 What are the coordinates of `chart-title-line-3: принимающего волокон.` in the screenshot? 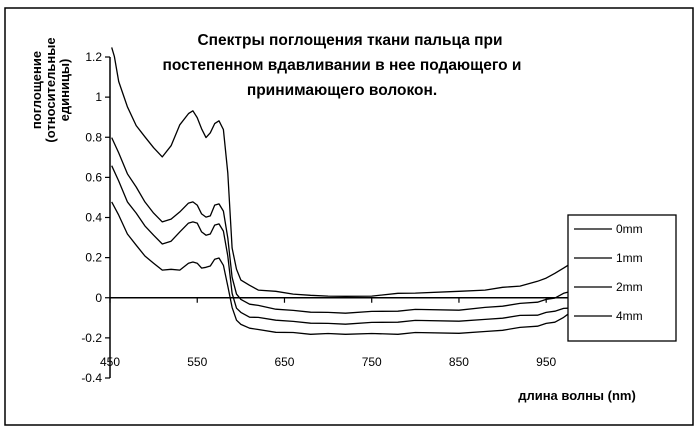 It's located at (342, 90).